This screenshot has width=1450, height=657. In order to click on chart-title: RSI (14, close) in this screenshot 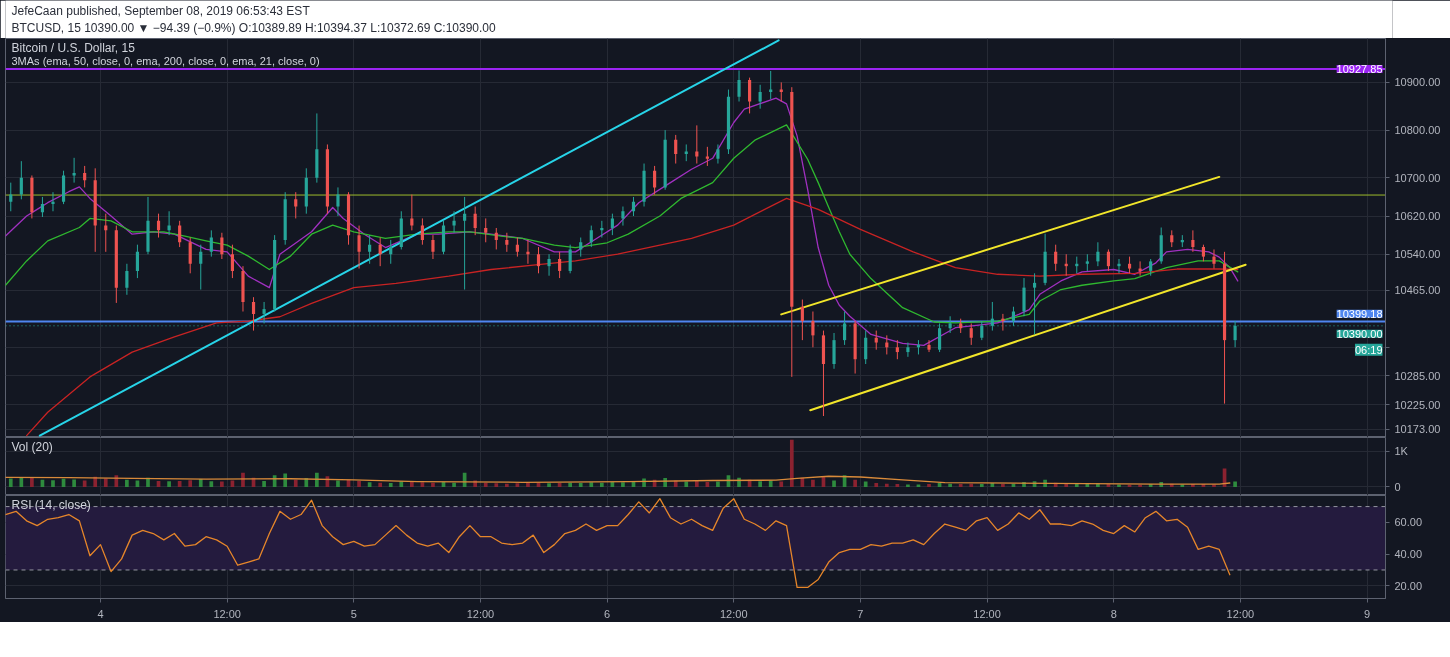, I will do `click(51, 504)`.